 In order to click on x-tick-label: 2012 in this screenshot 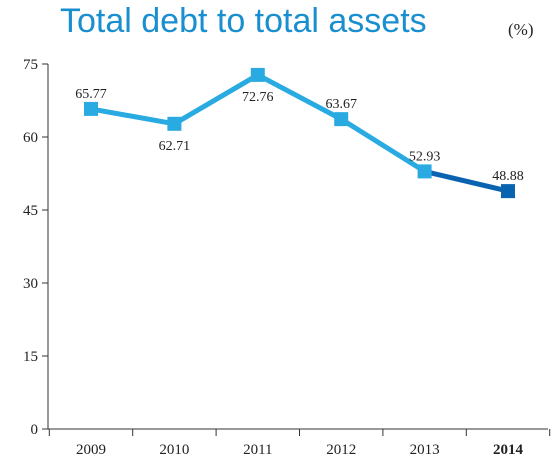, I will do `click(341, 450)`.